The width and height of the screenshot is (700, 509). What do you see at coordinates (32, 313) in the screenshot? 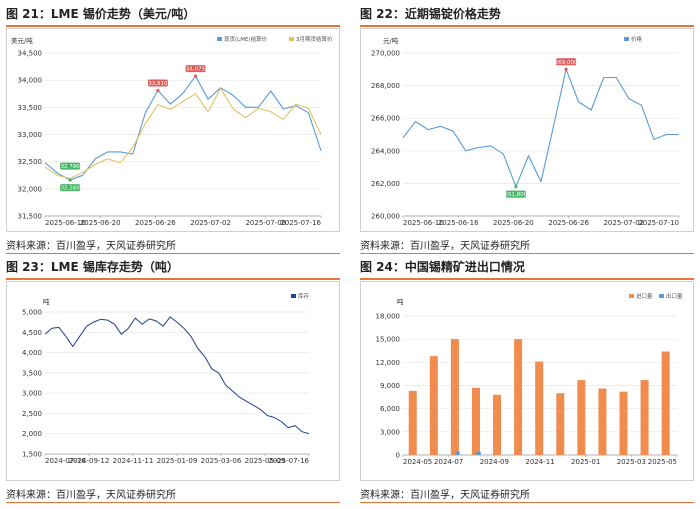
I see `y-tick-label: 5,000` at bounding box center [32, 313].